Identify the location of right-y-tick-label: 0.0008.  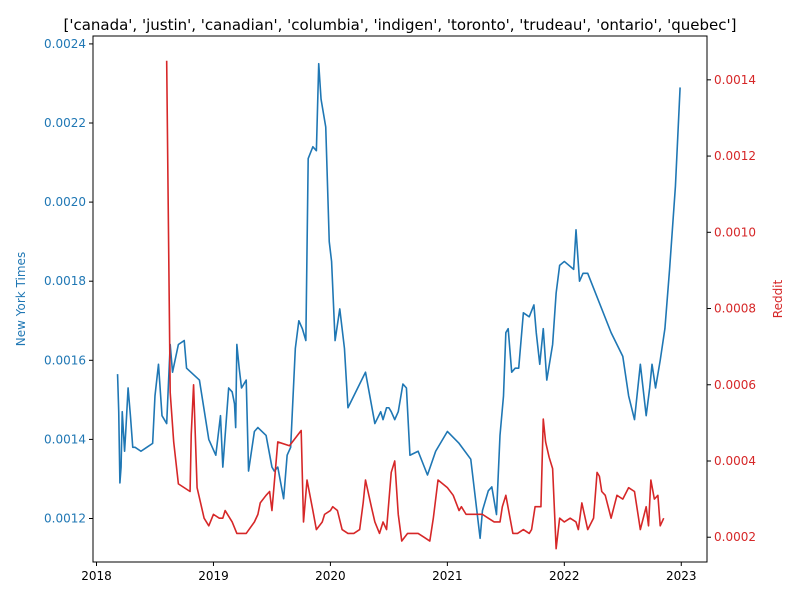
(735, 309).